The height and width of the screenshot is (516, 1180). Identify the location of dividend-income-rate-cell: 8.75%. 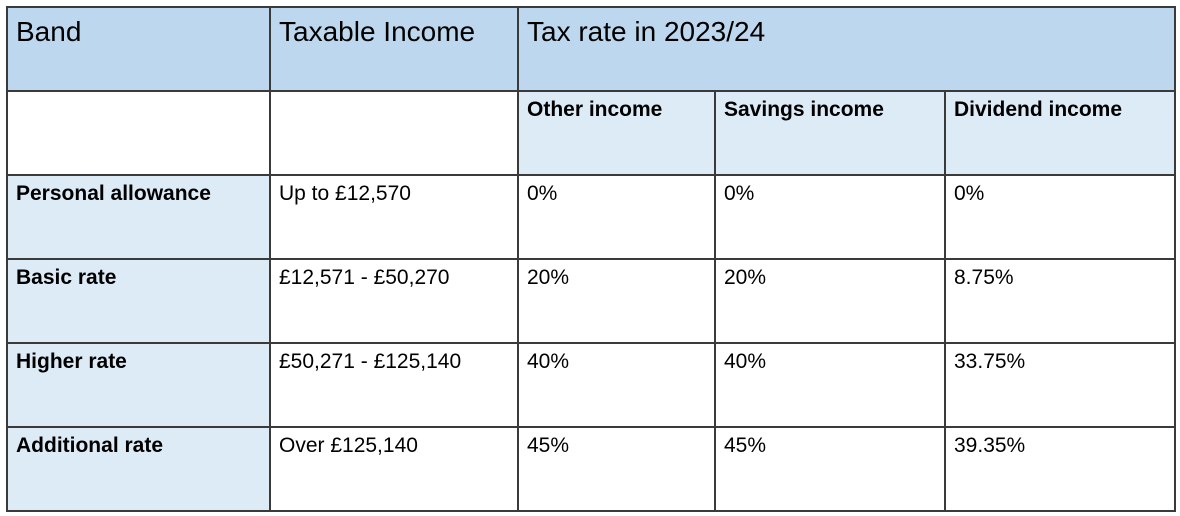
(1060, 301).